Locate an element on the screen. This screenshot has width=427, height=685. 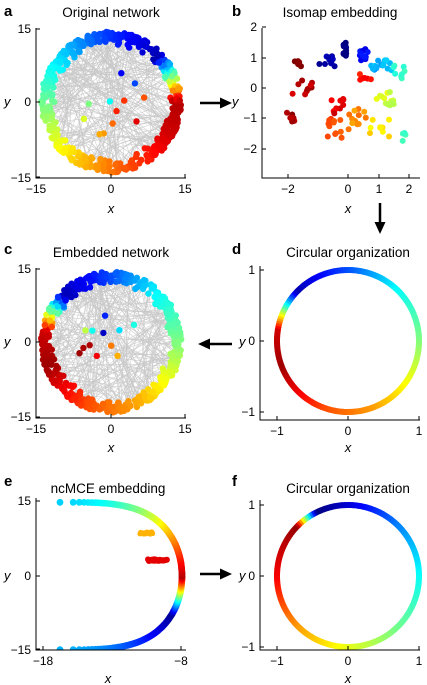
panel-b-ytick: 0 is located at coordinates (253, 88).